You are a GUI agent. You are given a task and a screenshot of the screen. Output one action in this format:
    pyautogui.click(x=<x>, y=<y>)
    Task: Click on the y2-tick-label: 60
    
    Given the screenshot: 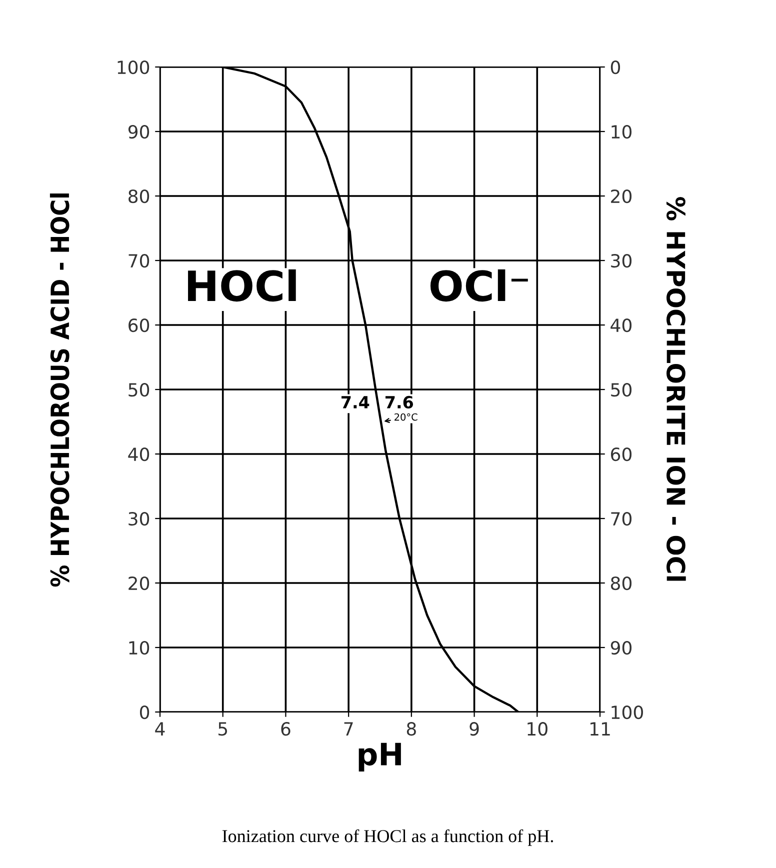 What is the action you would take?
    pyautogui.click(x=621, y=454)
    